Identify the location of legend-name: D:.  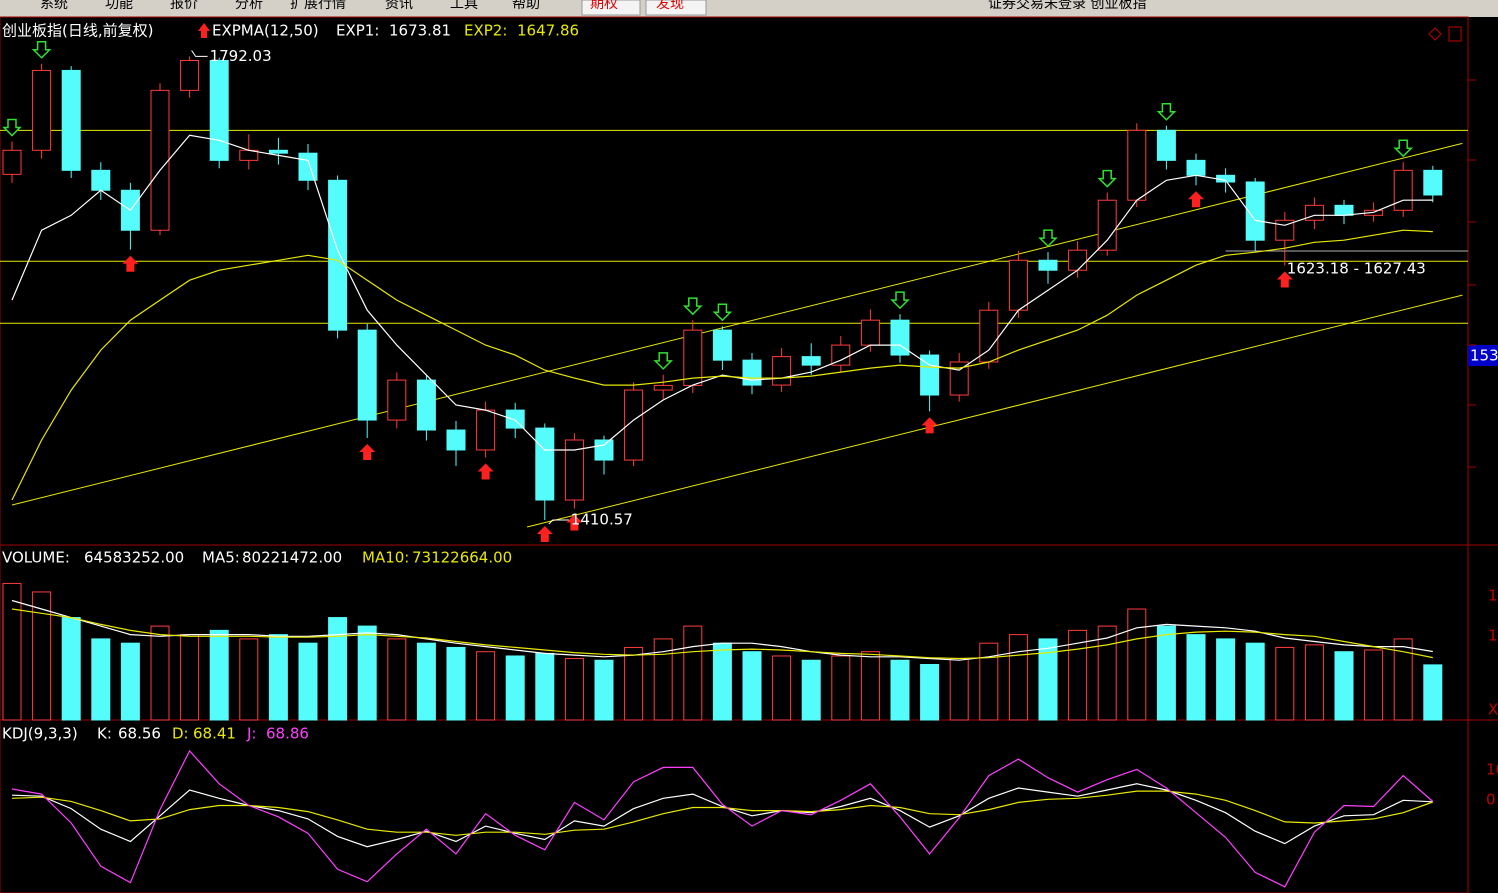
(180, 734).